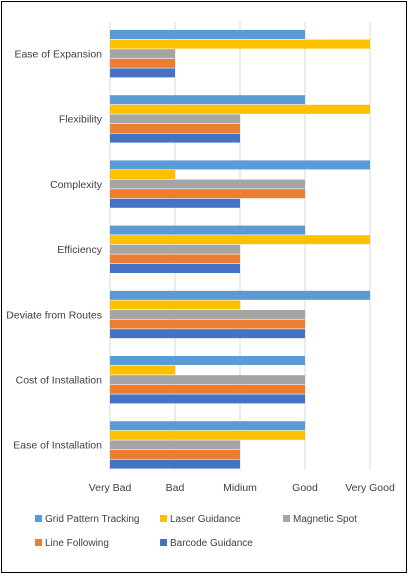  What do you see at coordinates (57, 446) in the screenshot?
I see `category-label: Ease of Installation` at bounding box center [57, 446].